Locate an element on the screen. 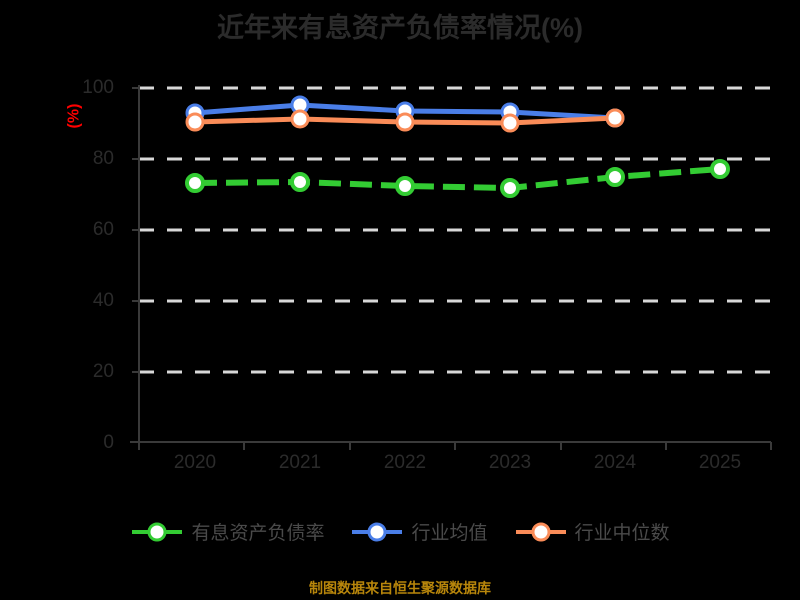  legend-marker-blue-icon is located at coordinates (377, 531).